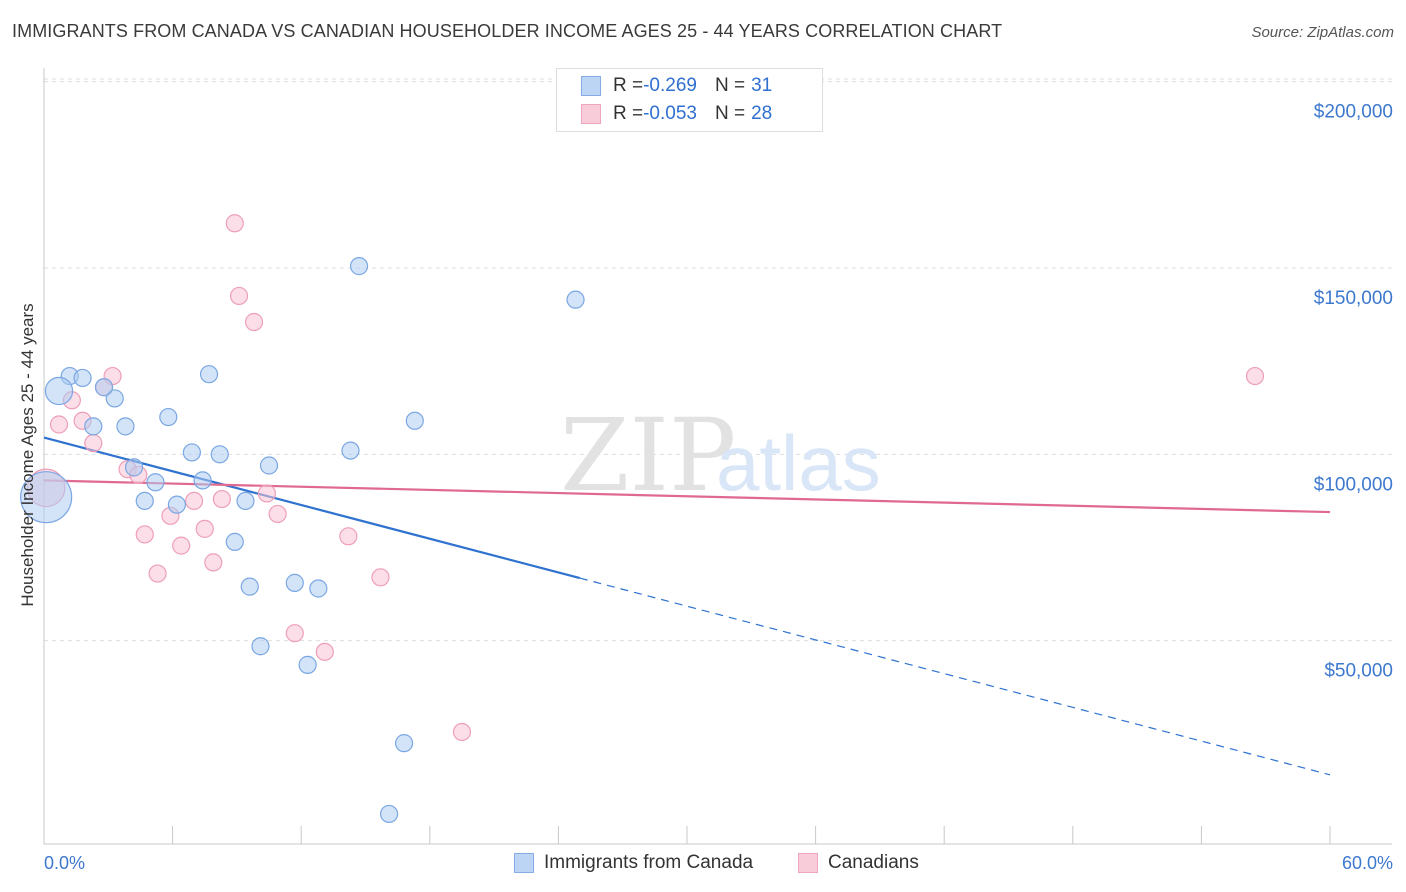 This screenshot has width=1406, height=892. Describe the element at coordinates (689, 100) in the screenshot. I see `correlation-legend: R = -0.269 N = 31 R = -0.053 N = 28` at that location.